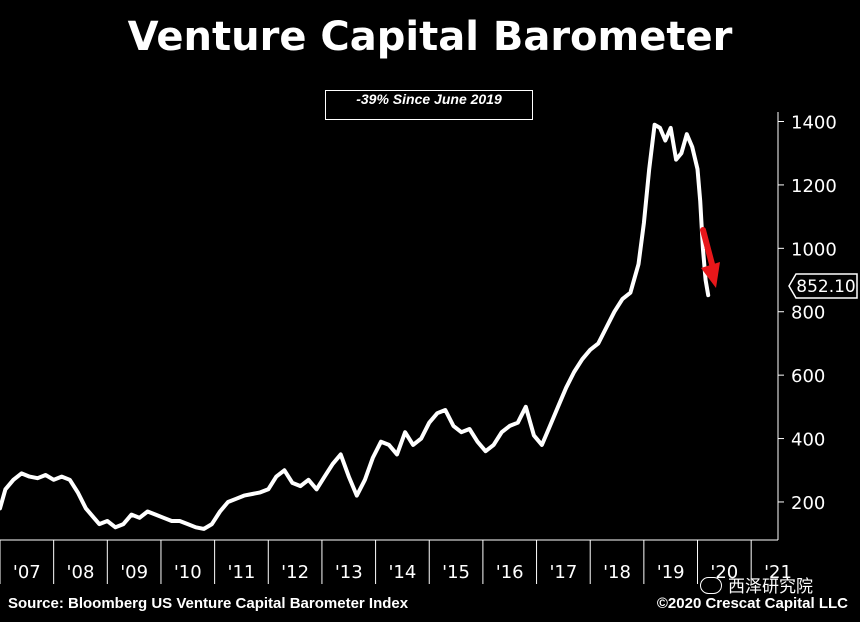  What do you see at coordinates (295, 572) in the screenshot?
I see `x-tick-label: '12` at bounding box center [295, 572].